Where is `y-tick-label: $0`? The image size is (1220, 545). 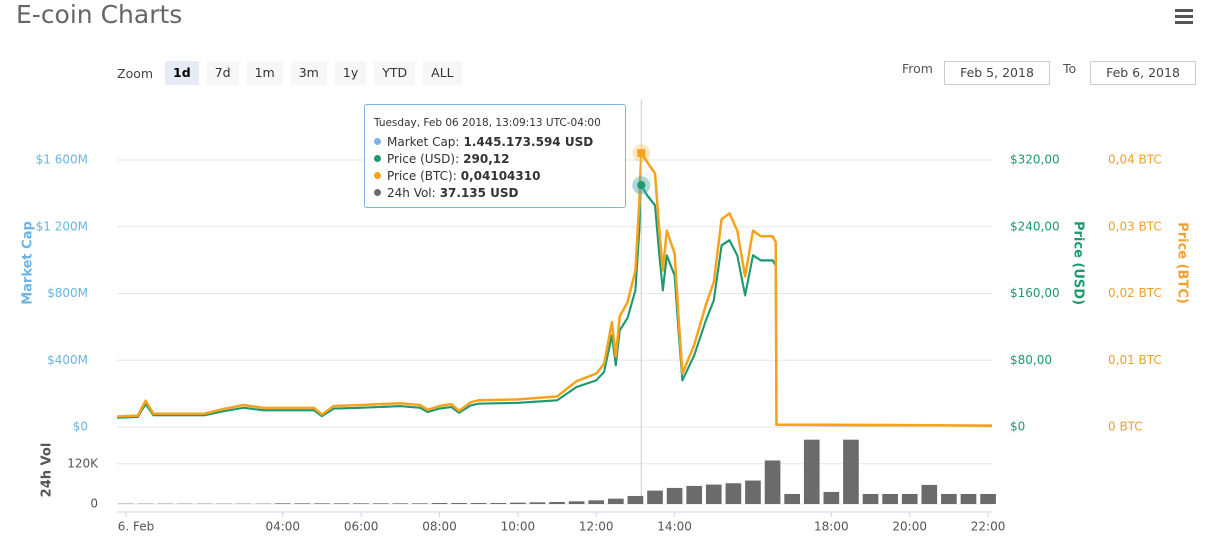 y-tick-label: $0 is located at coordinates (80, 427).